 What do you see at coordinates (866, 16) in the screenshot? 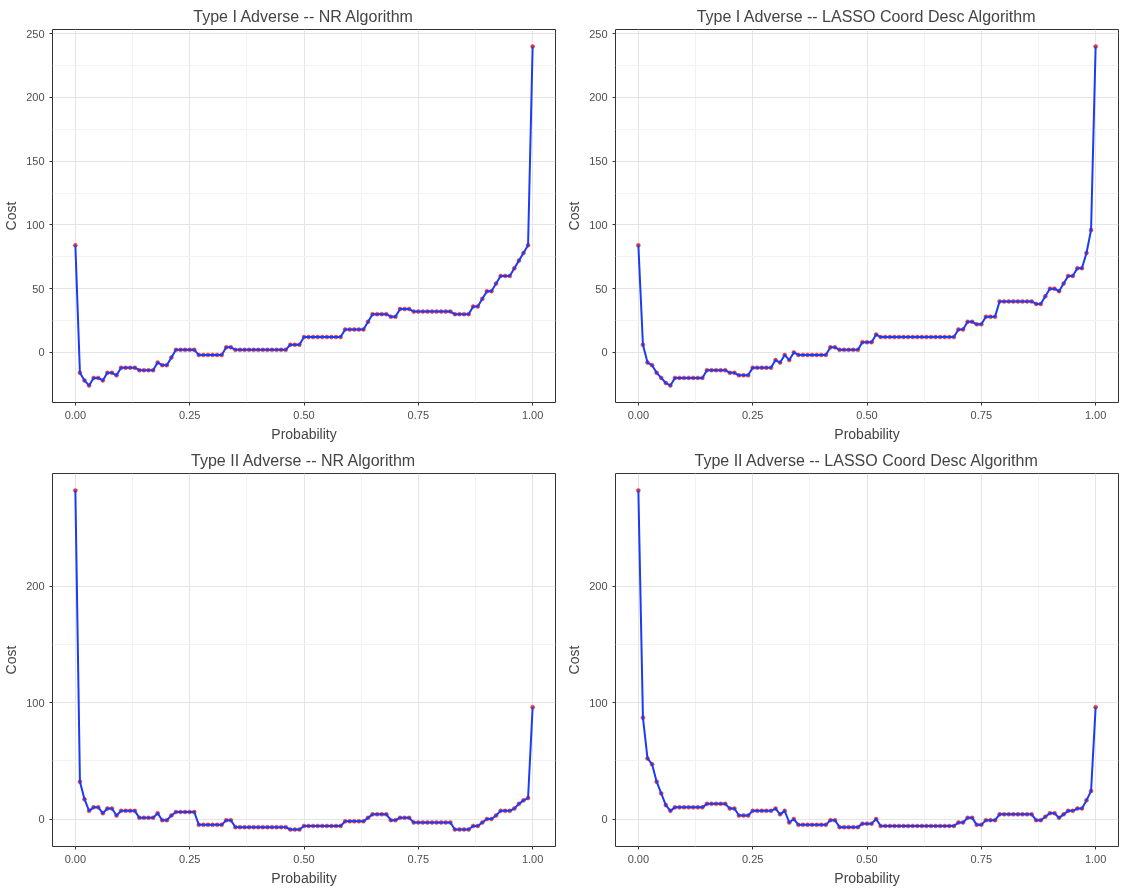
I see `chart-title: Type I Adverse -- LASSO Coord Desc Algorithm` at bounding box center [866, 16].